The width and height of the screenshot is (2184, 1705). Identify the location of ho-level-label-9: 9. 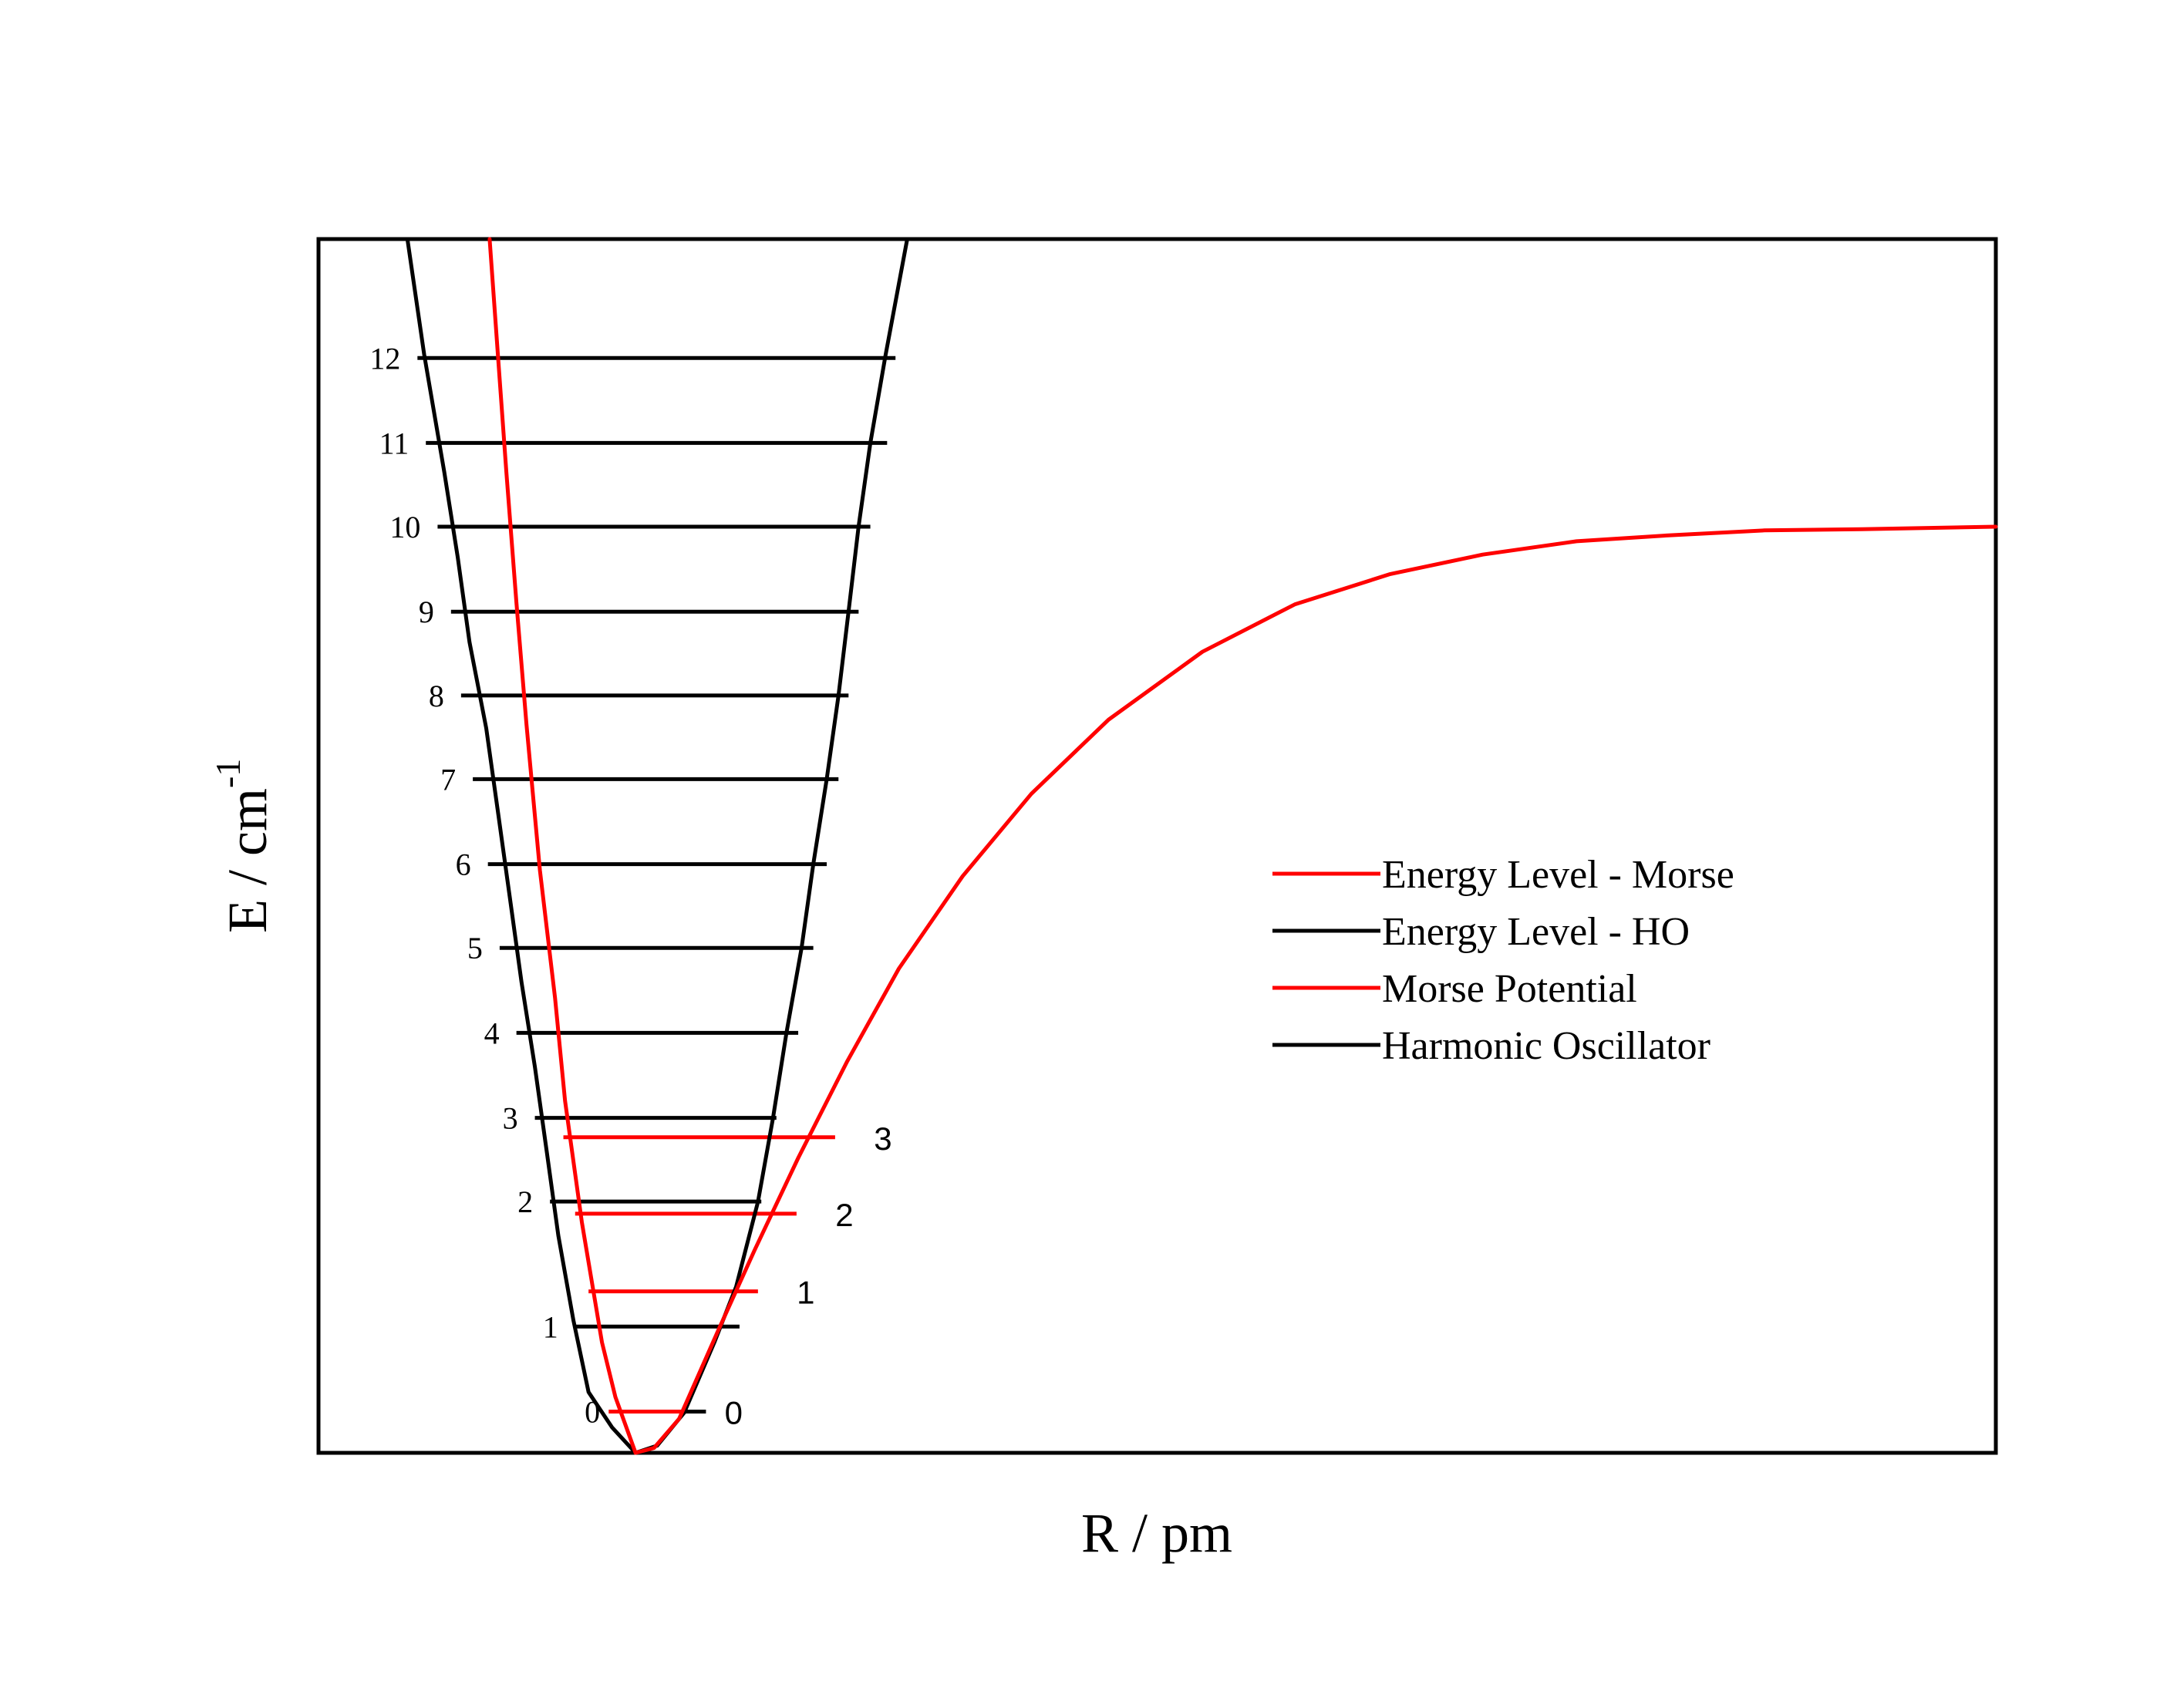
(427, 612).